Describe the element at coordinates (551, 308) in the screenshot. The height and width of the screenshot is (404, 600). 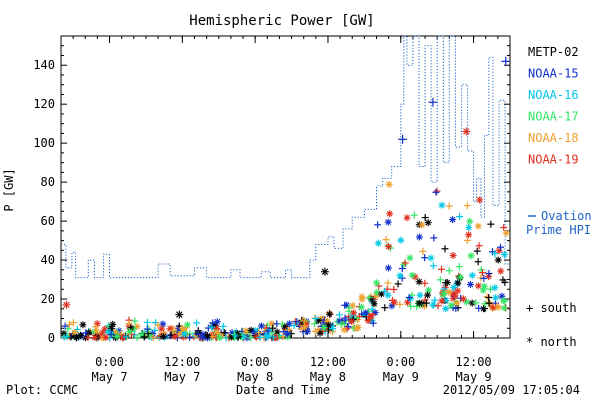
I see `south-marker-label: + south` at that location.